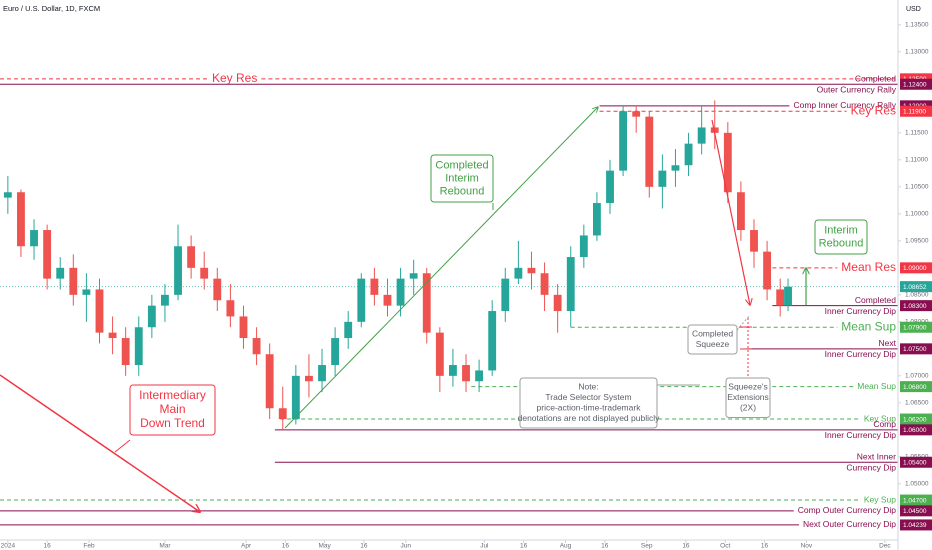 Image resolution: width=932 pixels, height=550 pixels. Describe the element at coordinates (89, 546) in the screenshot. I see `x-tick-label: Feb` at that location.